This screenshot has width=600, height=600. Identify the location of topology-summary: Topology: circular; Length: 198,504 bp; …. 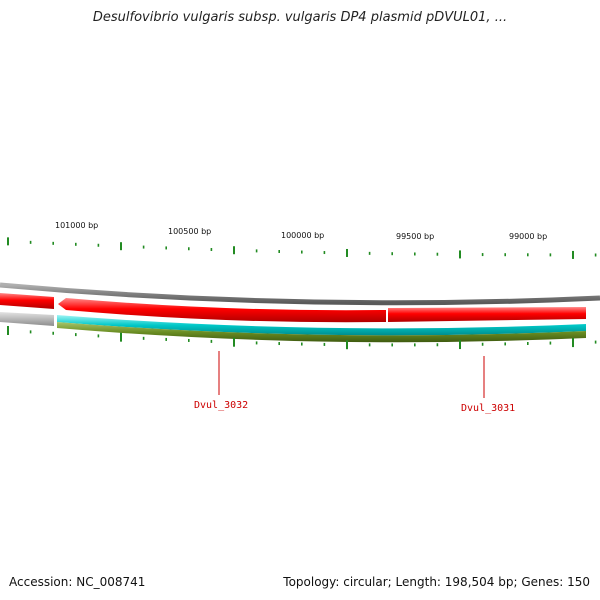
(436, 582).